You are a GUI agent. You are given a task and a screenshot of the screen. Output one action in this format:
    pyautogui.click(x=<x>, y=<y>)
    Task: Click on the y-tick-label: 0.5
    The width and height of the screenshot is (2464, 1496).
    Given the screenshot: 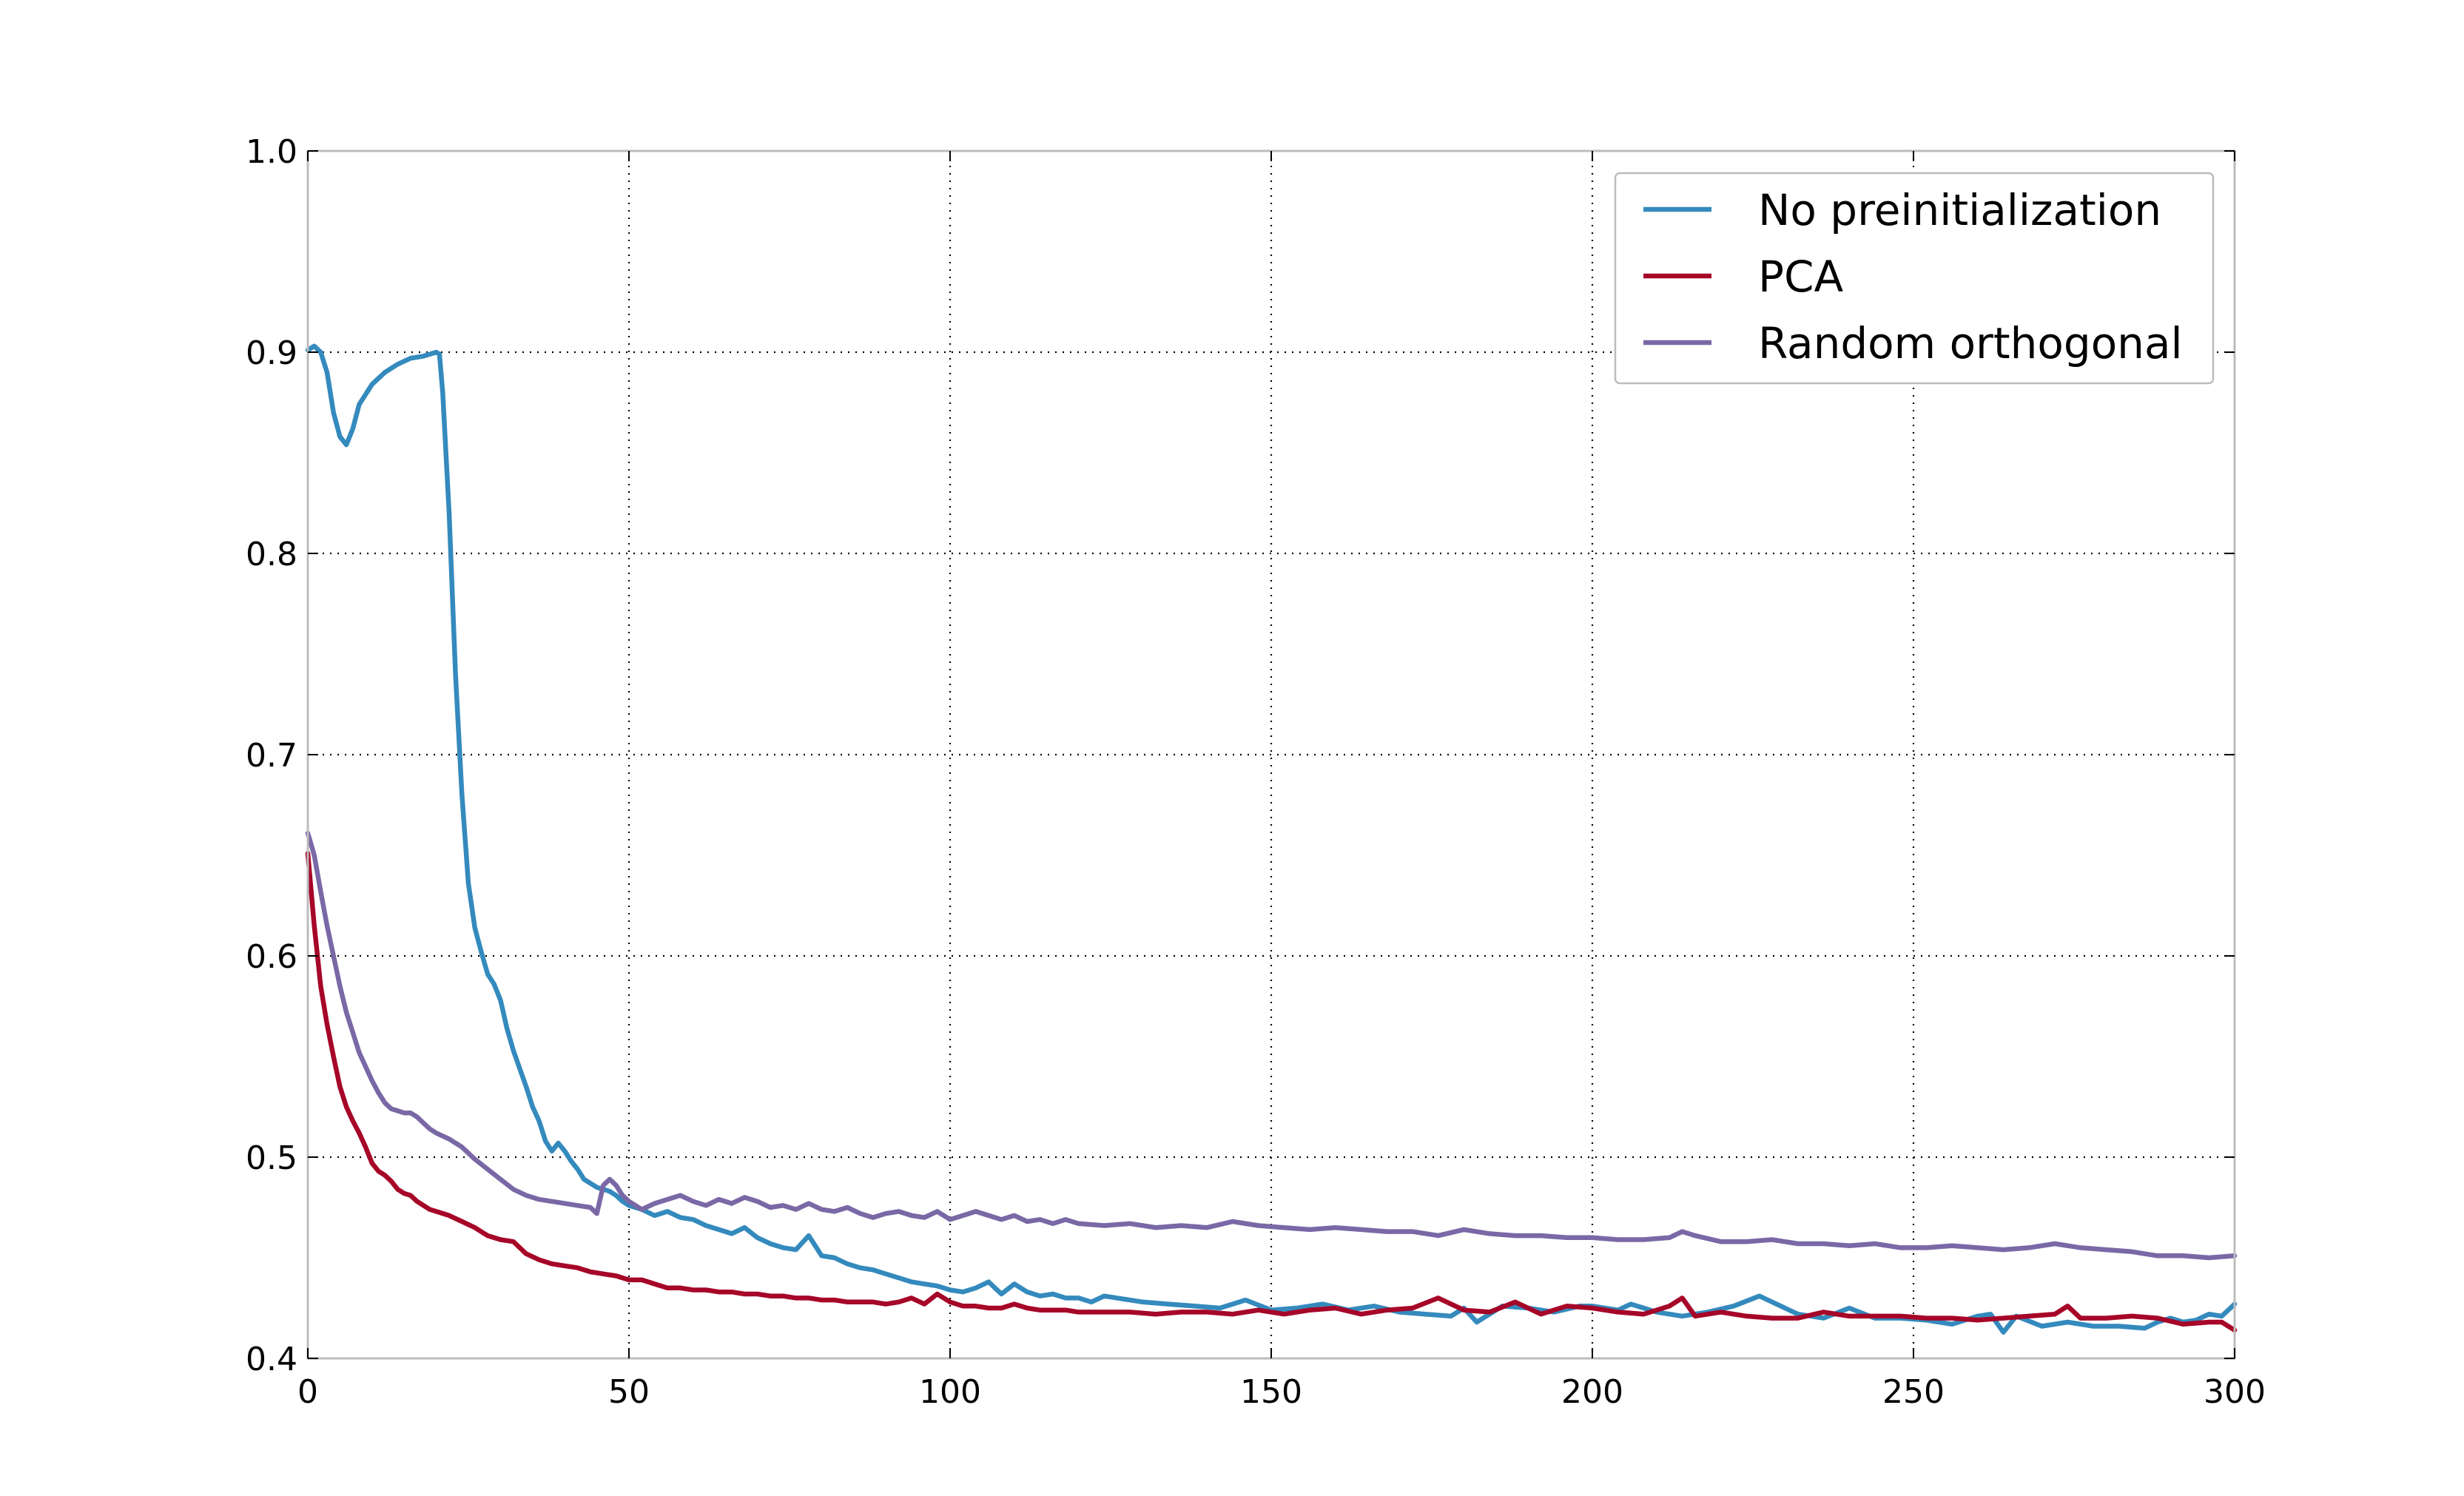 What is the action you would take?
    pyautogui.click(x=271, y=1158)
    